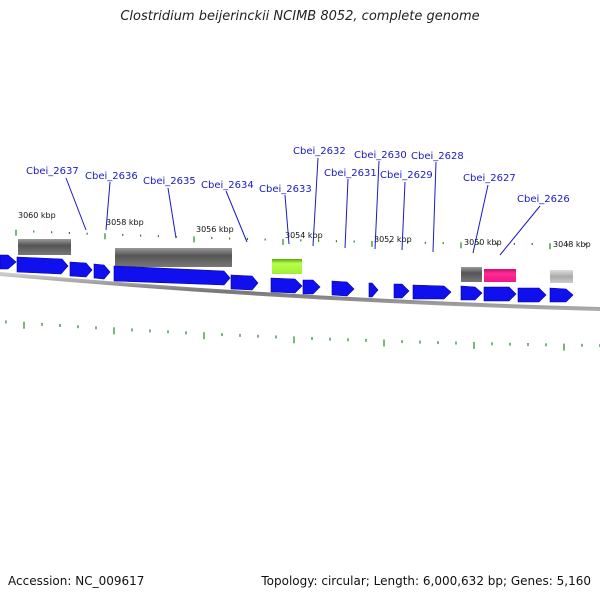 Image resolution: width=600 pixels, height=600 pixels. Describe the element at coordinates (489, 178) in the screenshot. I see `gene-label-cbei-2627: Cbei_2627` at that location.